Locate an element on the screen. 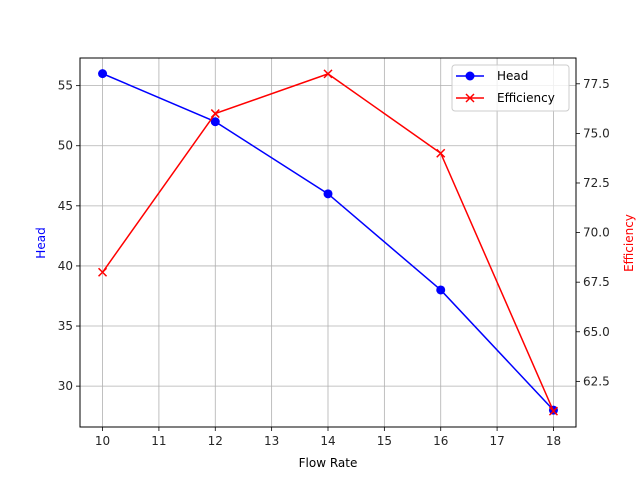 Image resolution: width=640 pixels, height=480 pixels. y-right-tick-label: 67.5 is located at coordinates (596, 282).